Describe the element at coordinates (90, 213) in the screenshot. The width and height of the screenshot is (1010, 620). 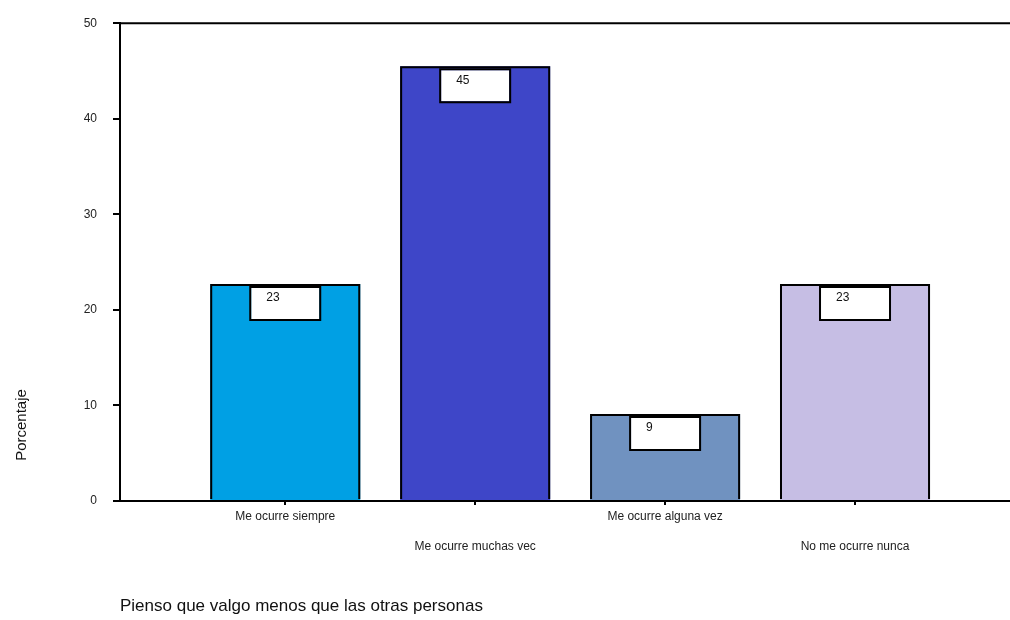
I see `y-tick-label: 30` at that location.